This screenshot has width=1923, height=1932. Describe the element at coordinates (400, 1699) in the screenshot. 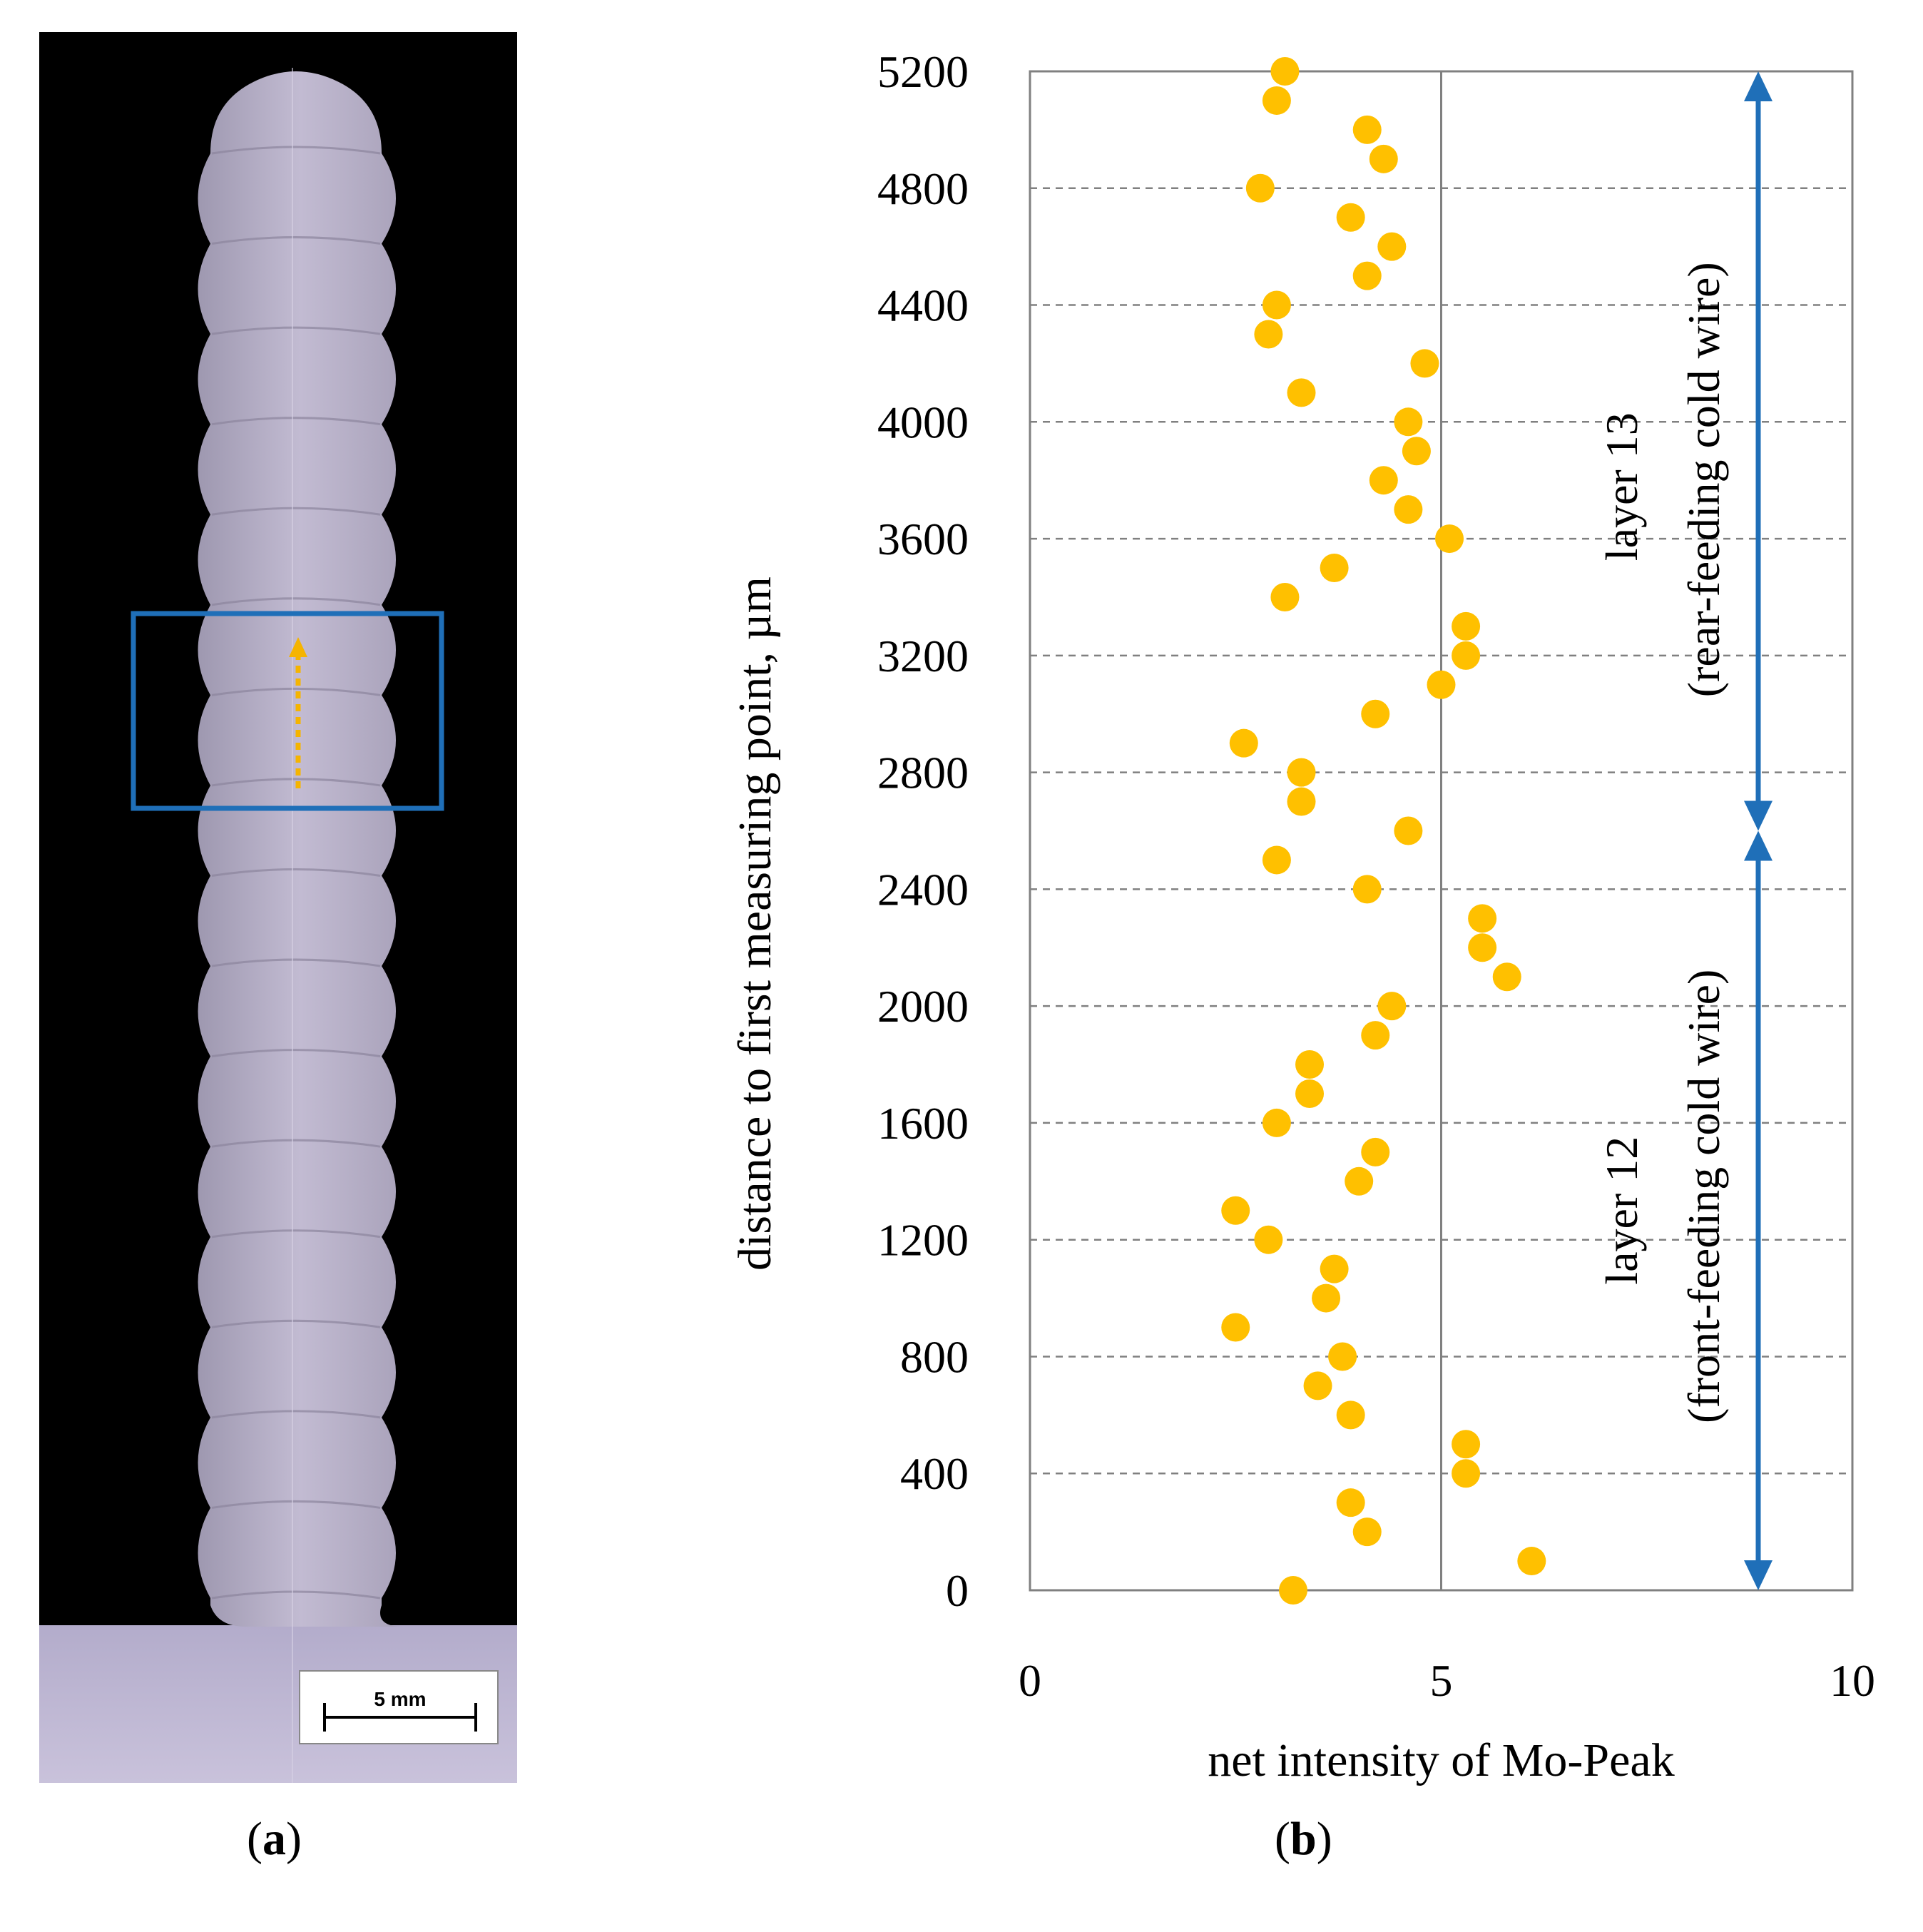

I see `scale-bar-label: 5 mm` at that location.